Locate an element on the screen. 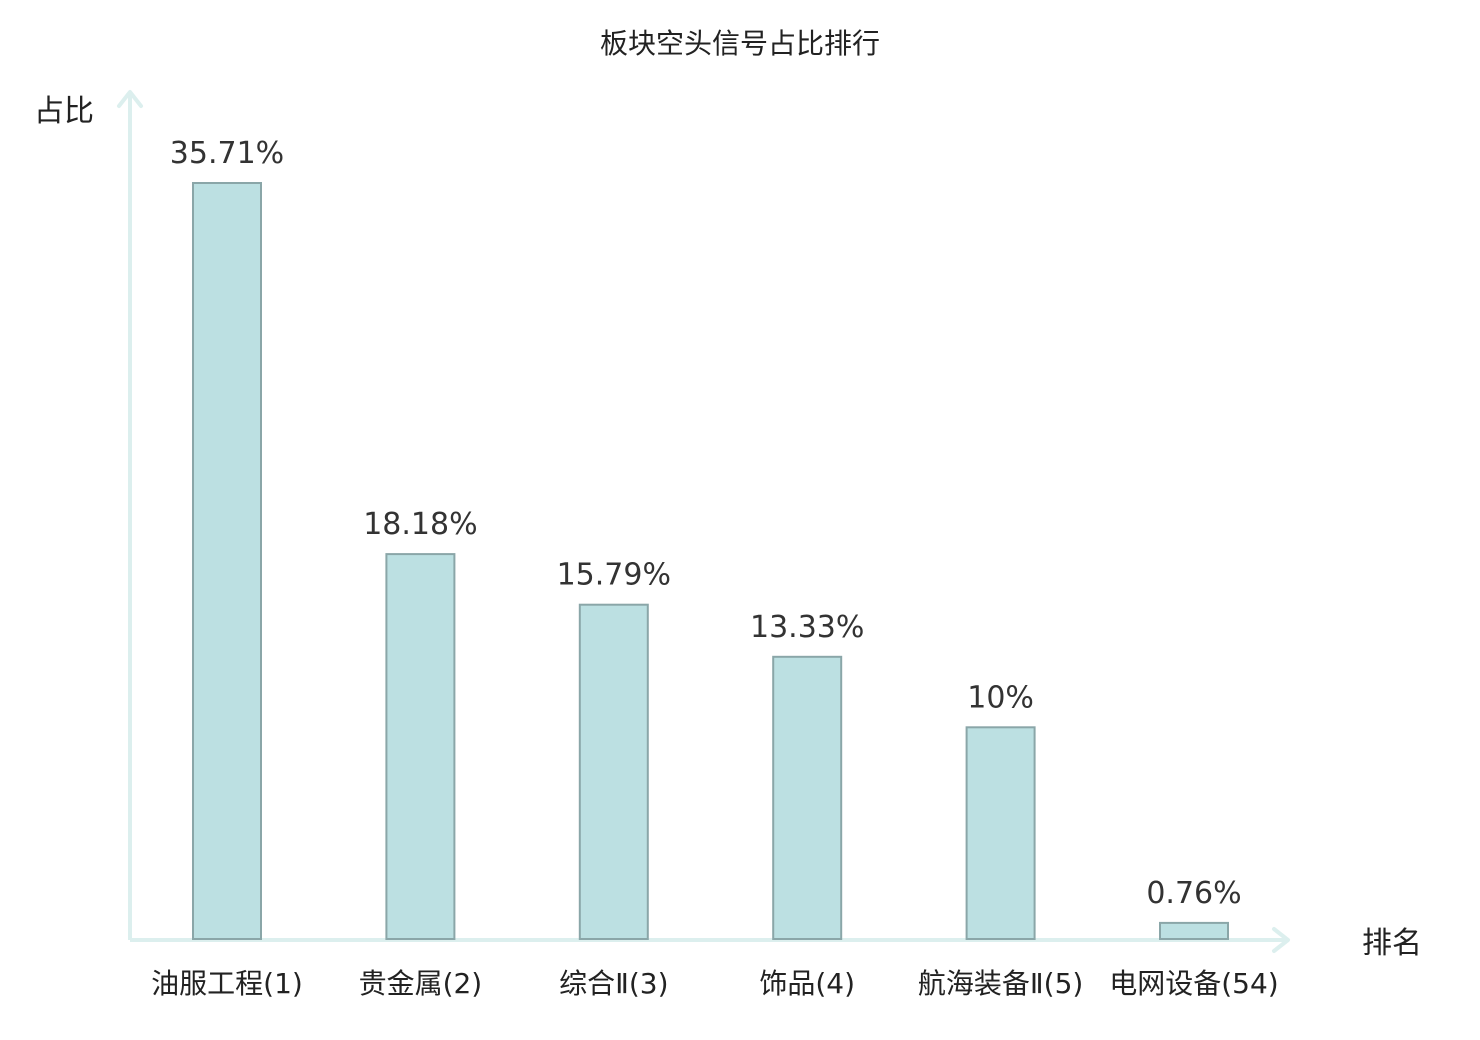 The image size is (1480, 1040). x-tick-label-4: 饰品(4) is located at coordinates (807, 983).